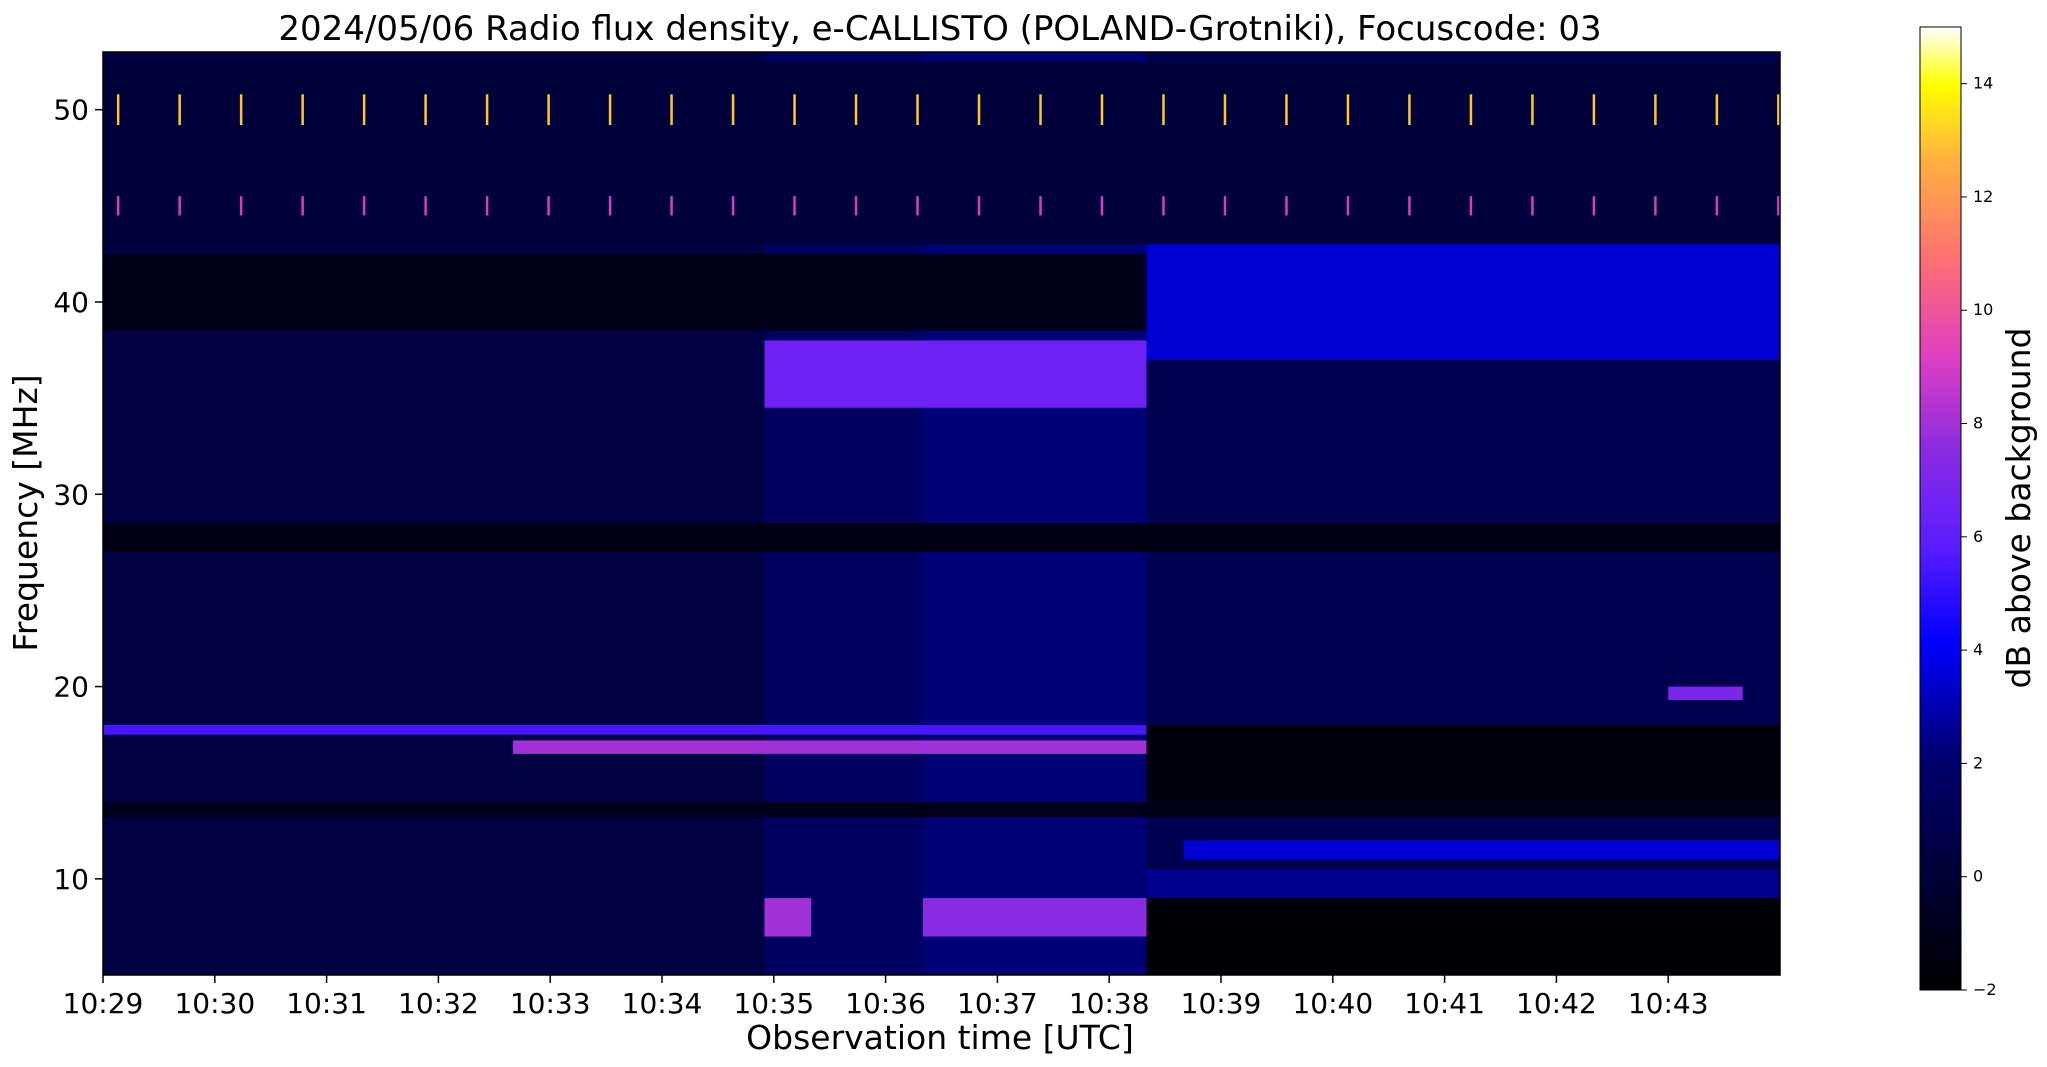  What do you see at coordinates (1978, 423) in the screenshot?
I see `colorbar-tick-label: 8` at bounding box center [1978, 423].